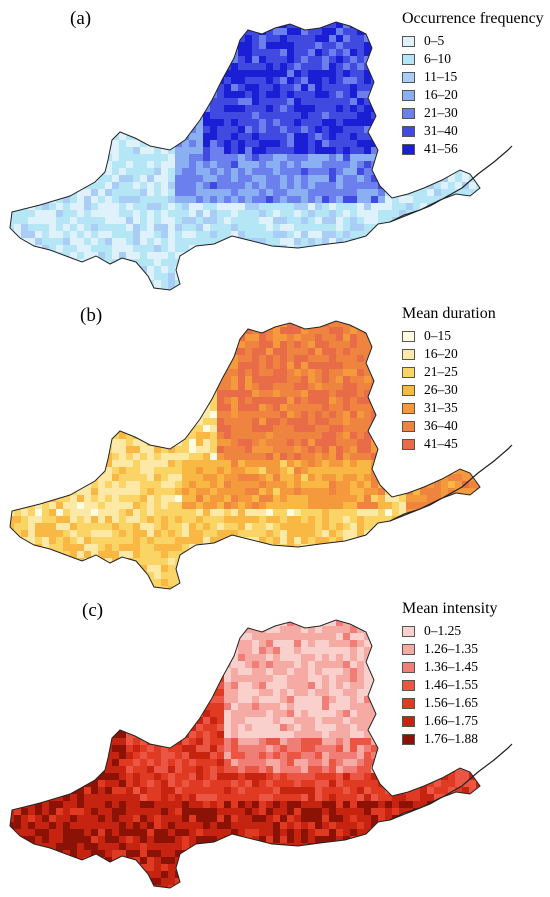 The height and width of the screenshot is (897, 550). I want to click on legend-label: 0–15, so click(437, 335).